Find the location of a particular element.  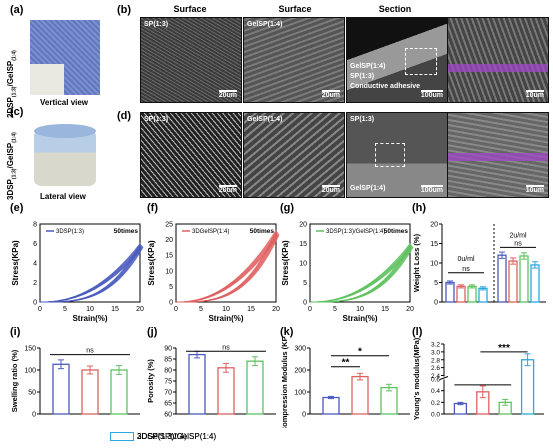

x-tick-label: 0 is located at coordinates (176, 309).